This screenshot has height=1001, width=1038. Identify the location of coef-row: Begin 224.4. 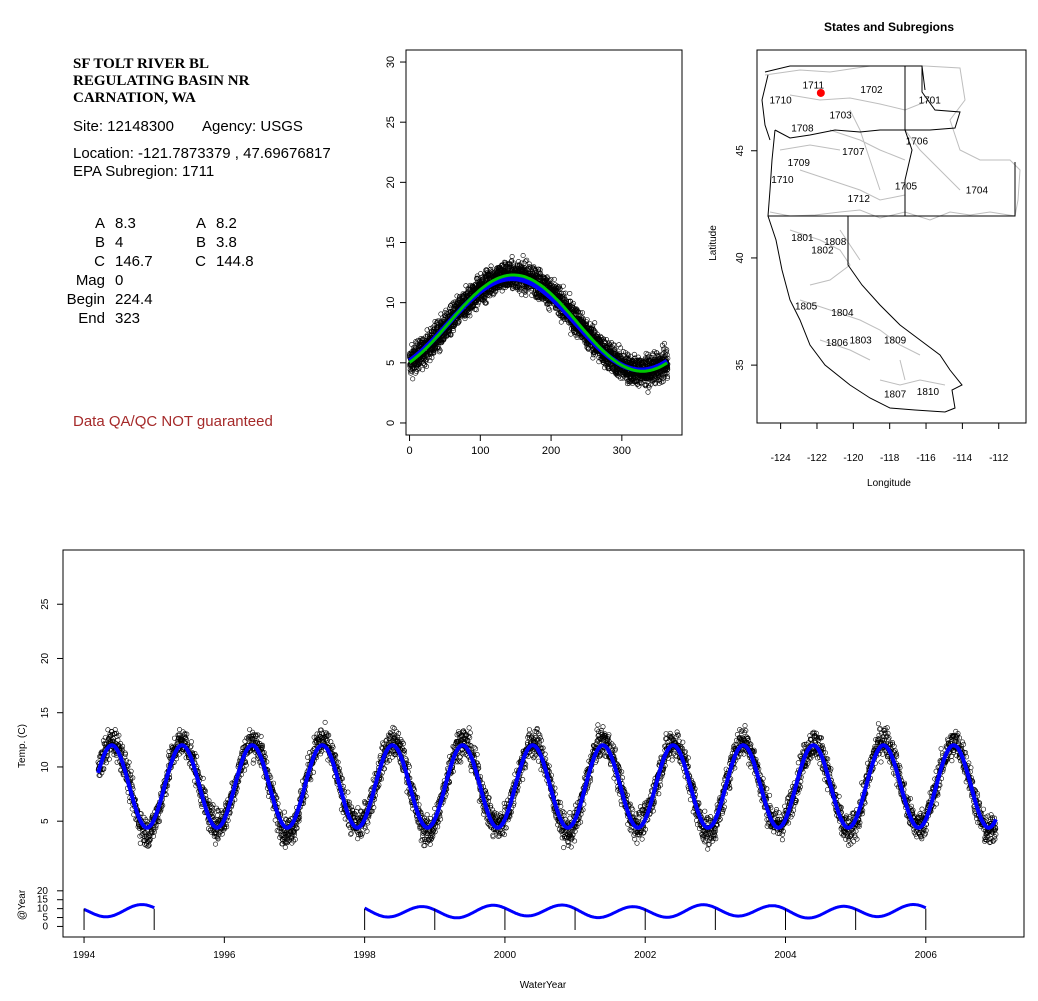
(106, 299).